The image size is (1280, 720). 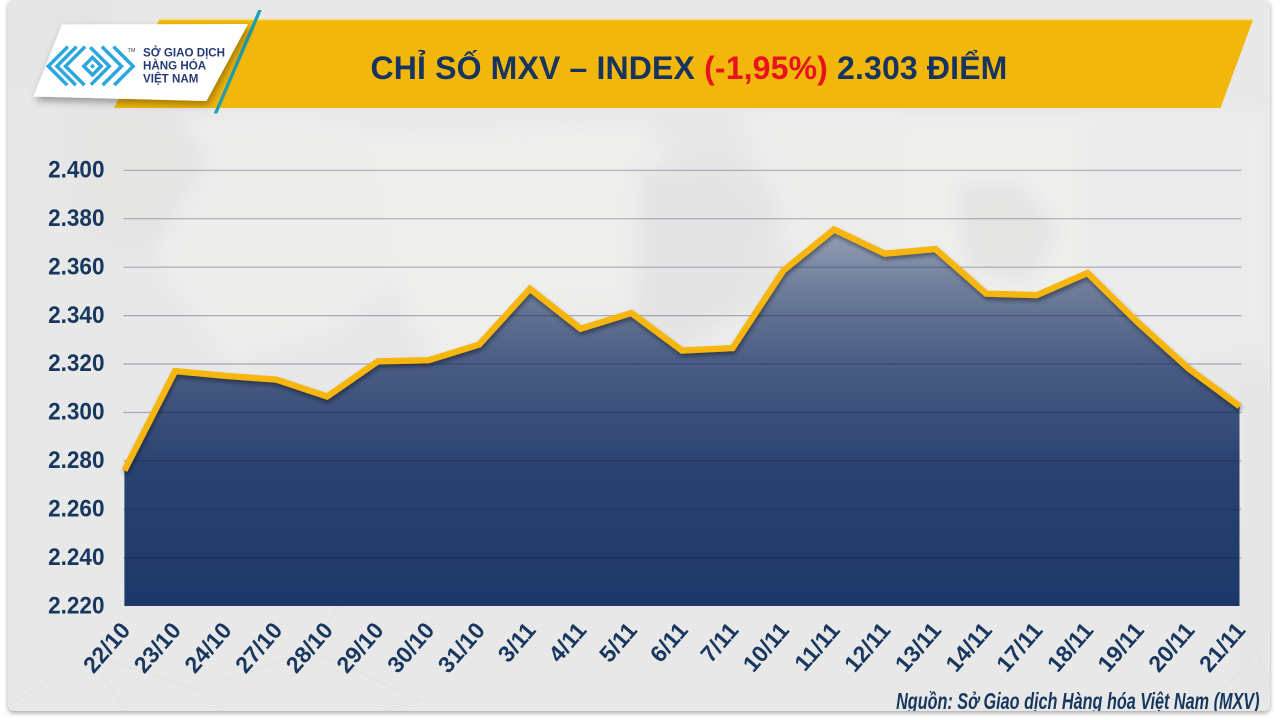 What do you see at coordinates (76, 459) in the screenshot?
I see `svg-text: 2.280` at bounding box center [76, 459].